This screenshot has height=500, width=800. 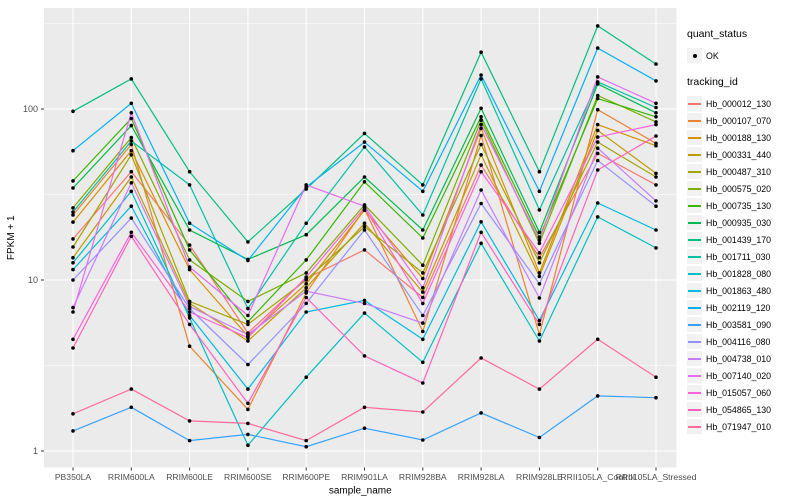 What do you see at coordinates (743, 426) in the screenshot?
I see `legend-item: Hb_071947_010` at bounding box center [743, 426].